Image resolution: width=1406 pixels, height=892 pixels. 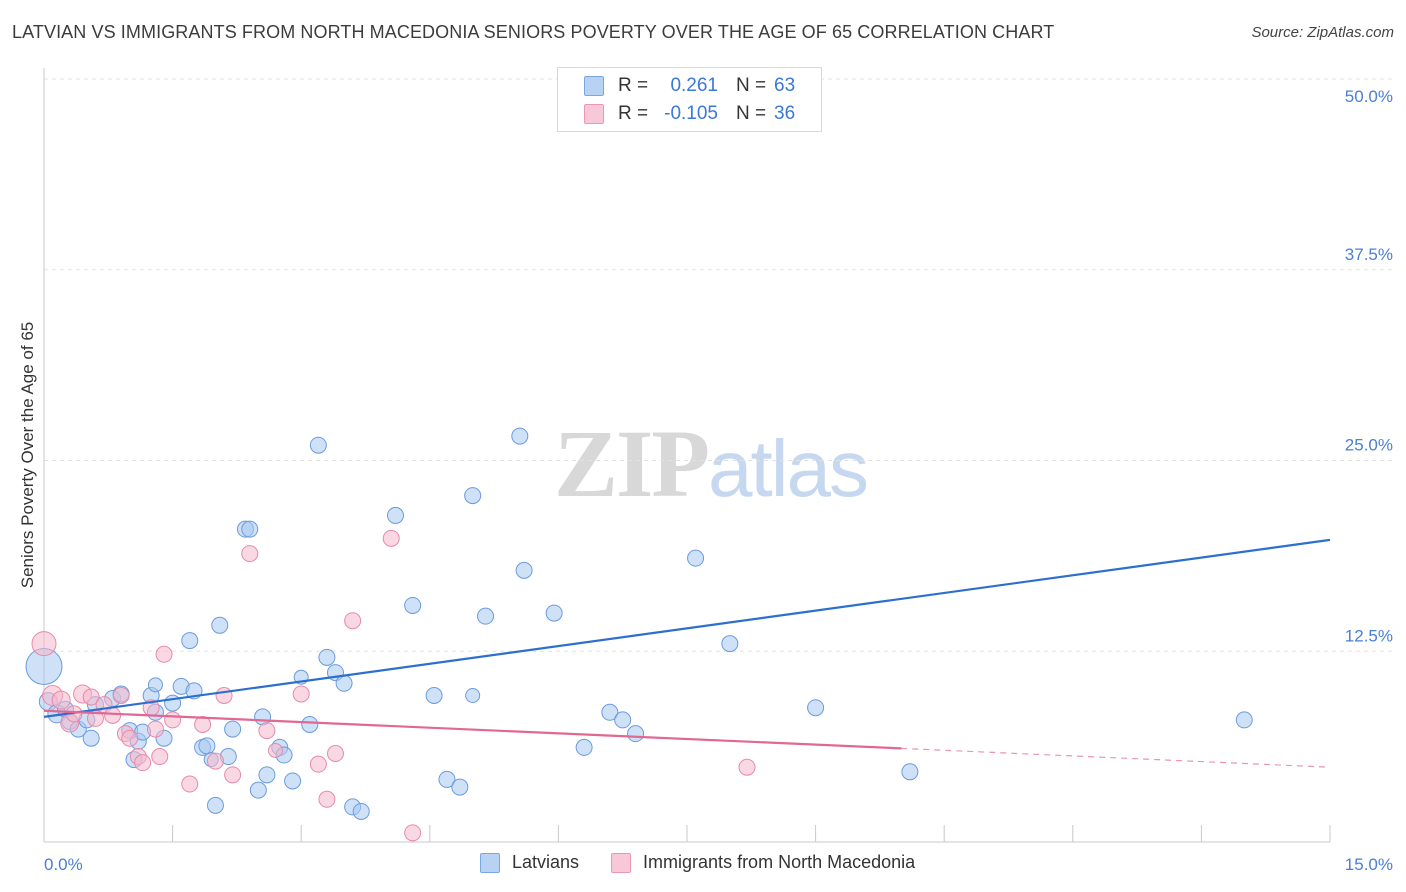 I want to click on x-tick-label: 0.0%, so click(x=63, y=864).